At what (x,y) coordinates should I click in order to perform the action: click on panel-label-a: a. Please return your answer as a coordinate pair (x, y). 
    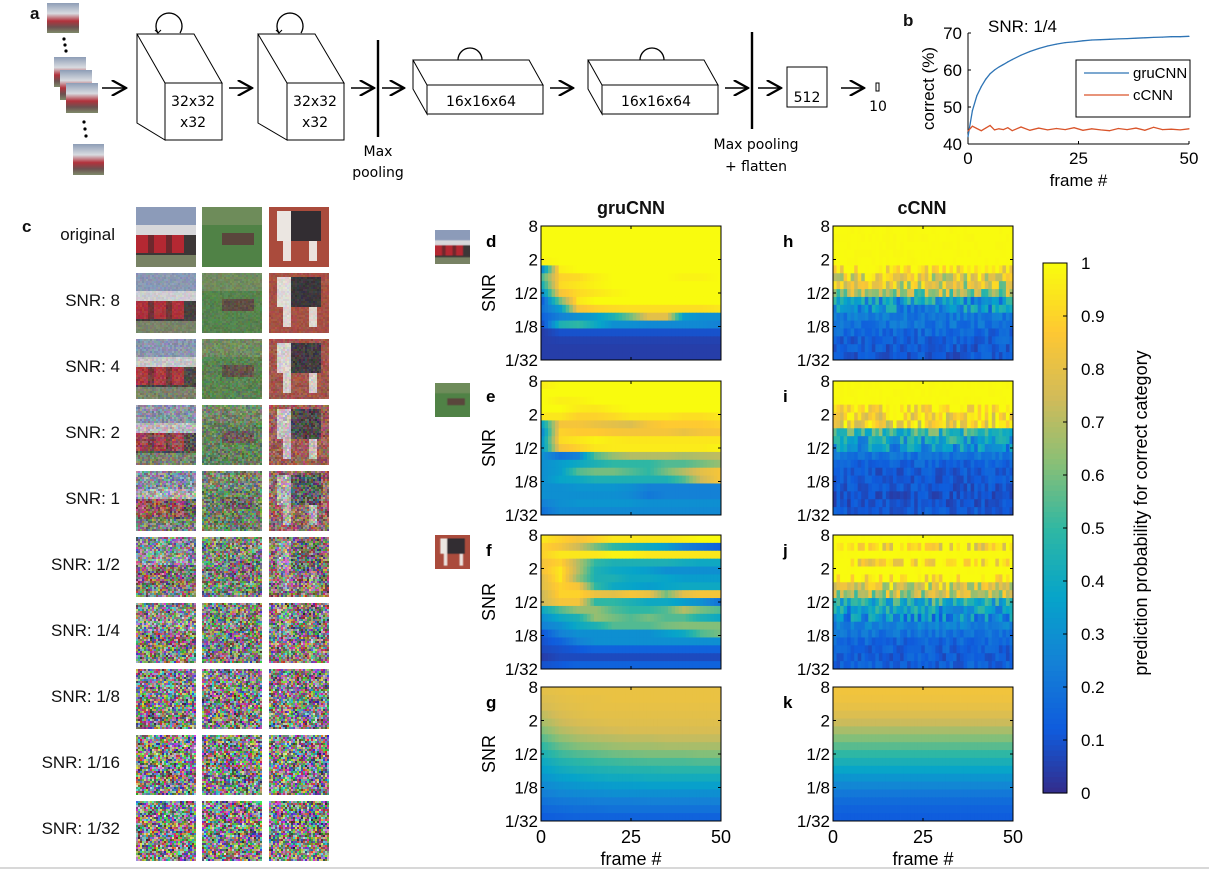
    Looking at the image, I should click on (35, 13).